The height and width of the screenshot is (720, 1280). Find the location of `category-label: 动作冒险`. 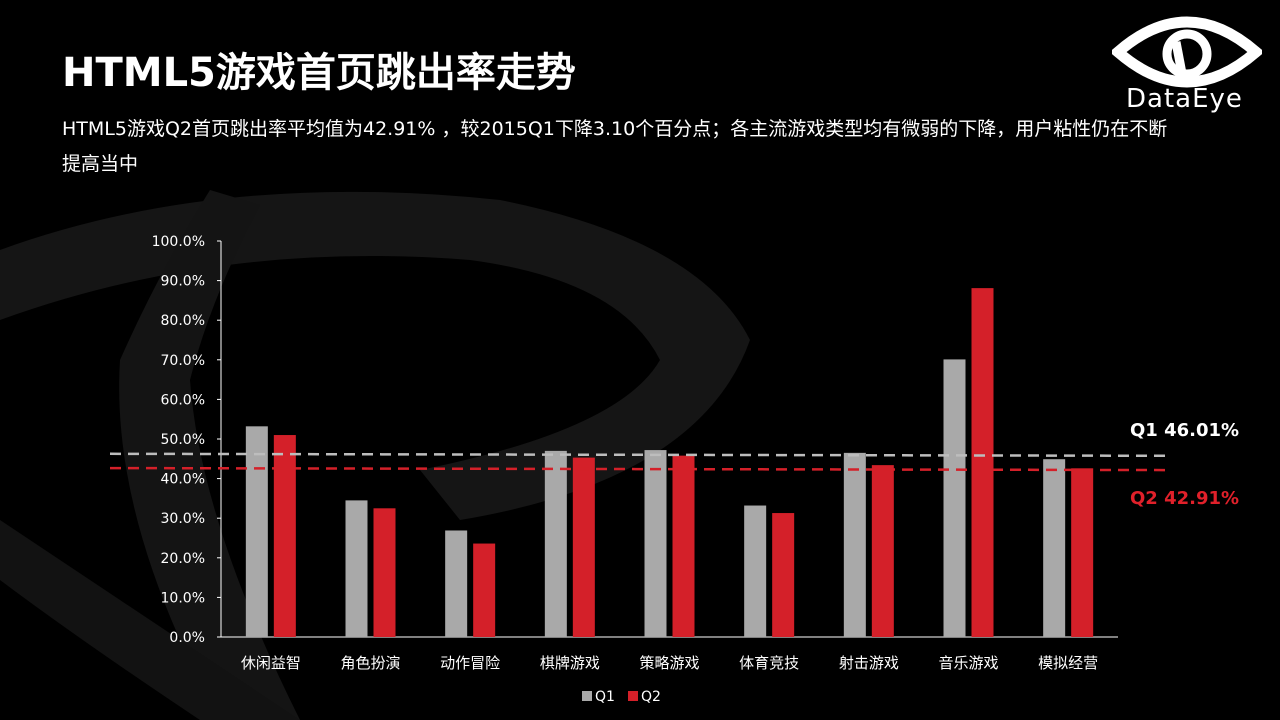

category-label: 动作冒险 is located at coordinates (470, 663).